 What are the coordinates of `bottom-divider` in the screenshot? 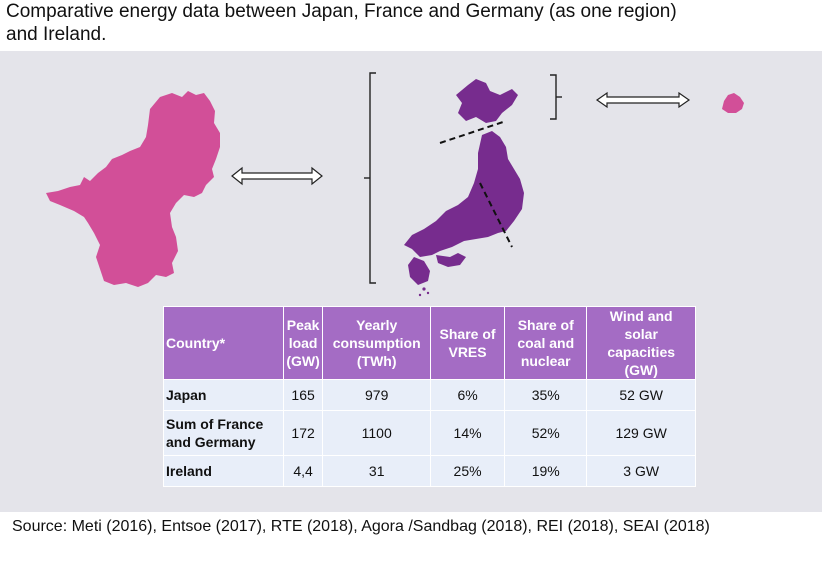 It's located at (411, 513).